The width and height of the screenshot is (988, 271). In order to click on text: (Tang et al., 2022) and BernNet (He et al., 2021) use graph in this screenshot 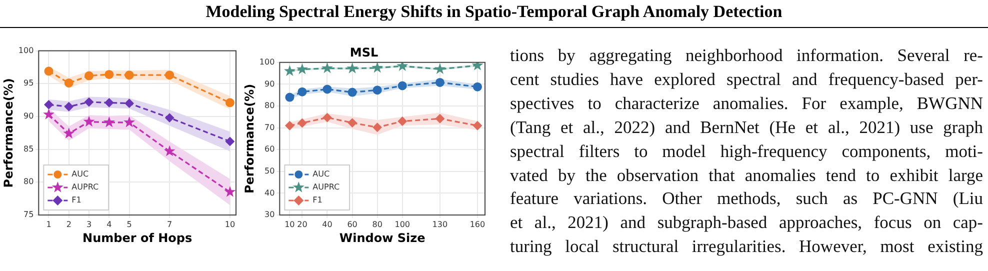, I will do `click(746, 127)`.